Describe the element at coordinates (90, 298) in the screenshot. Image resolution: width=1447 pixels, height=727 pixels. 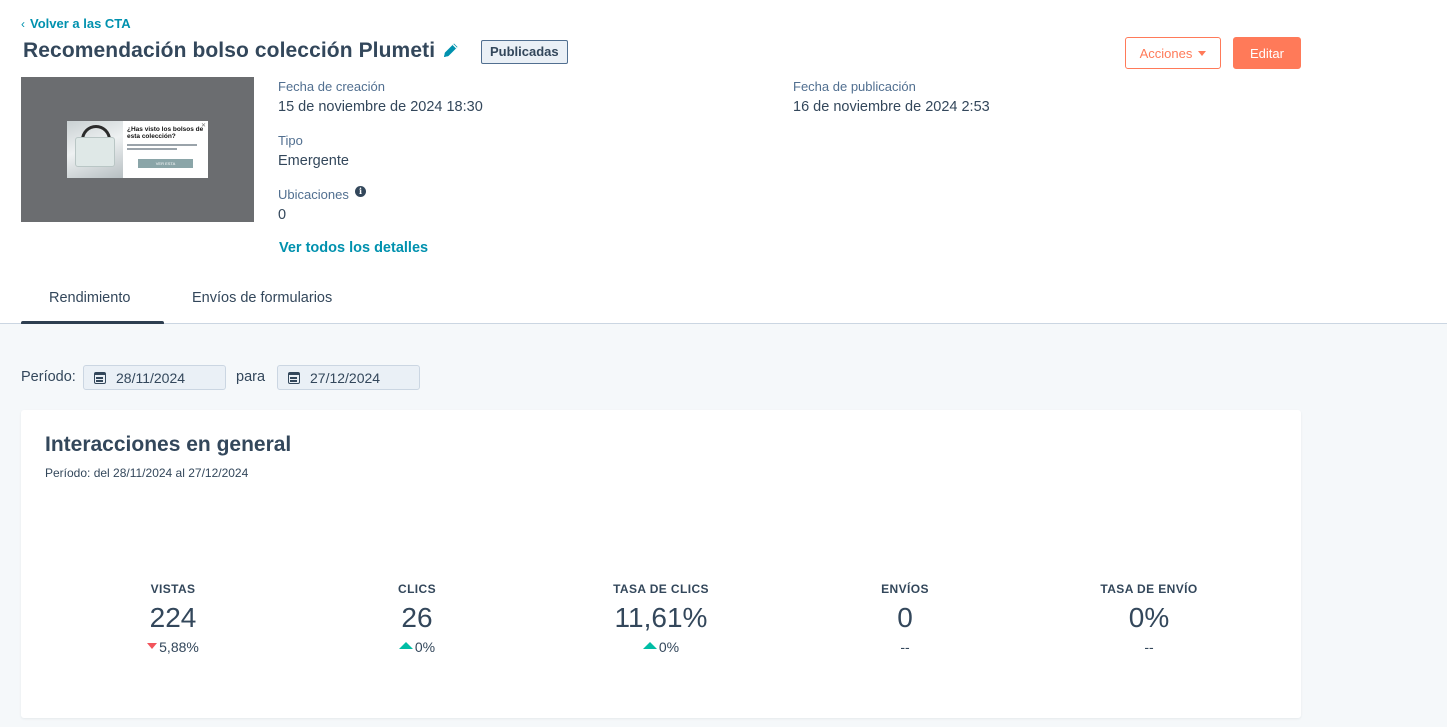
I see `tab-performance: Rendimiento` at that location.